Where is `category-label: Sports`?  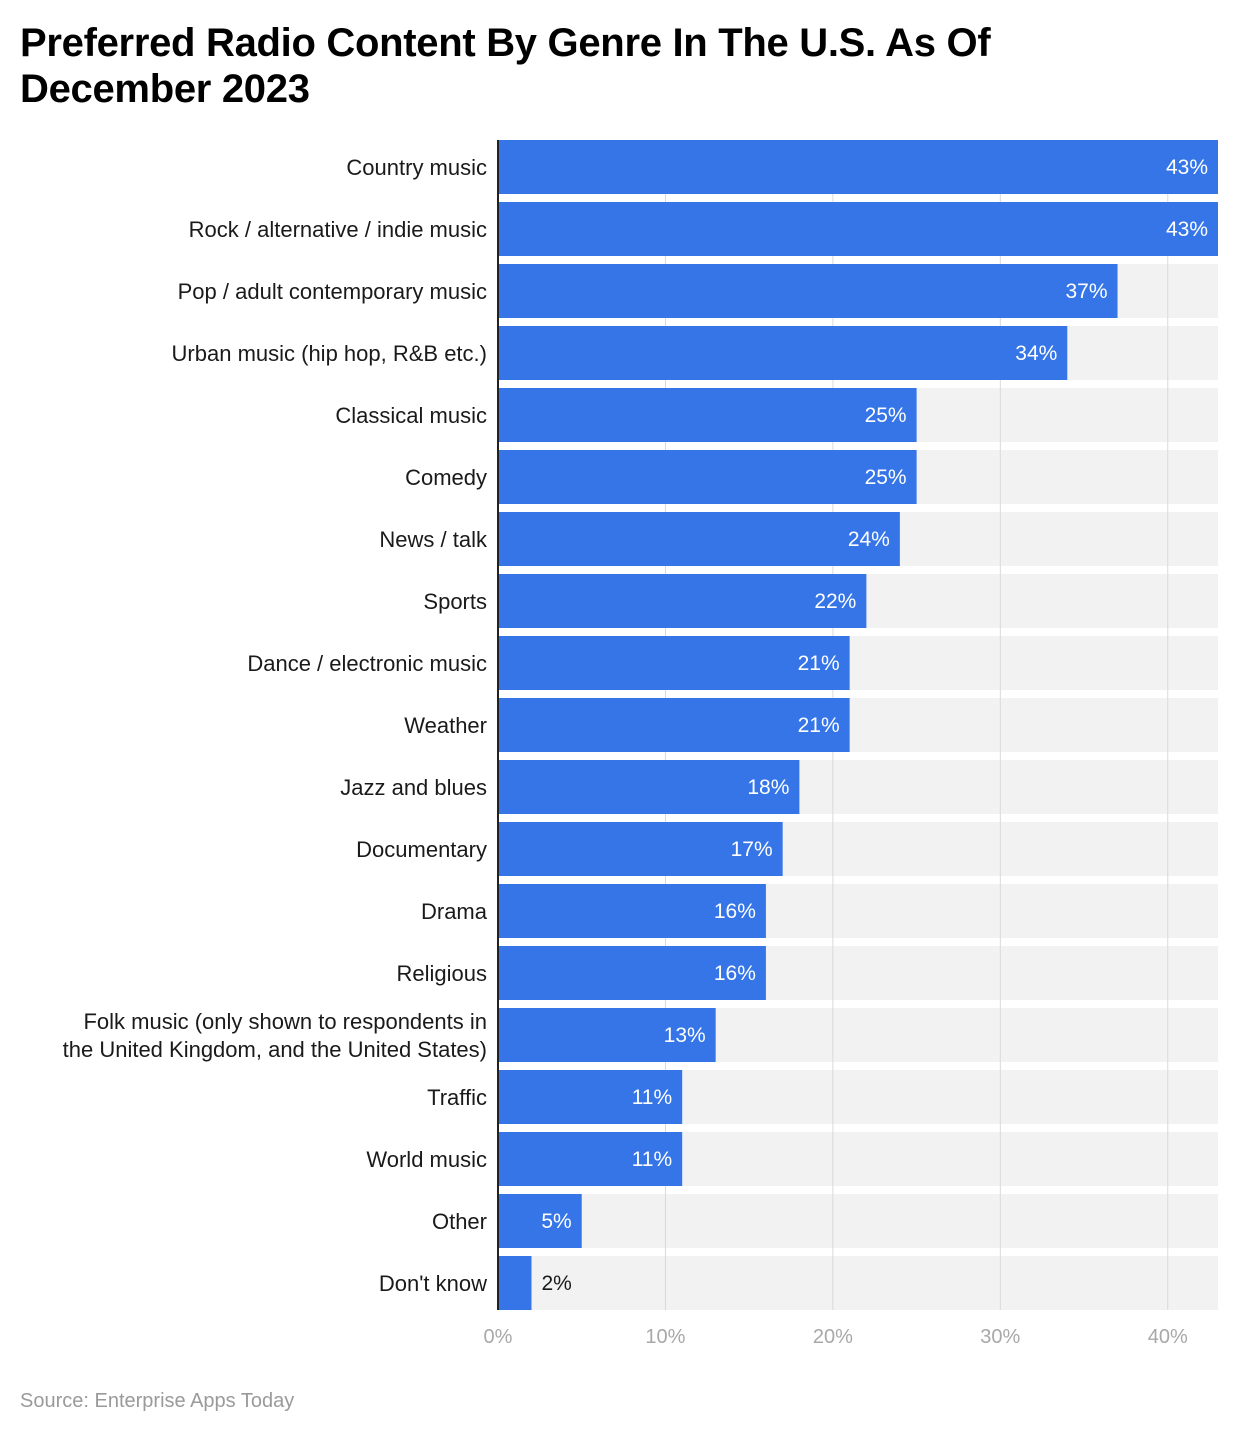
category-label: Sports is located at coordinates (455, 601).